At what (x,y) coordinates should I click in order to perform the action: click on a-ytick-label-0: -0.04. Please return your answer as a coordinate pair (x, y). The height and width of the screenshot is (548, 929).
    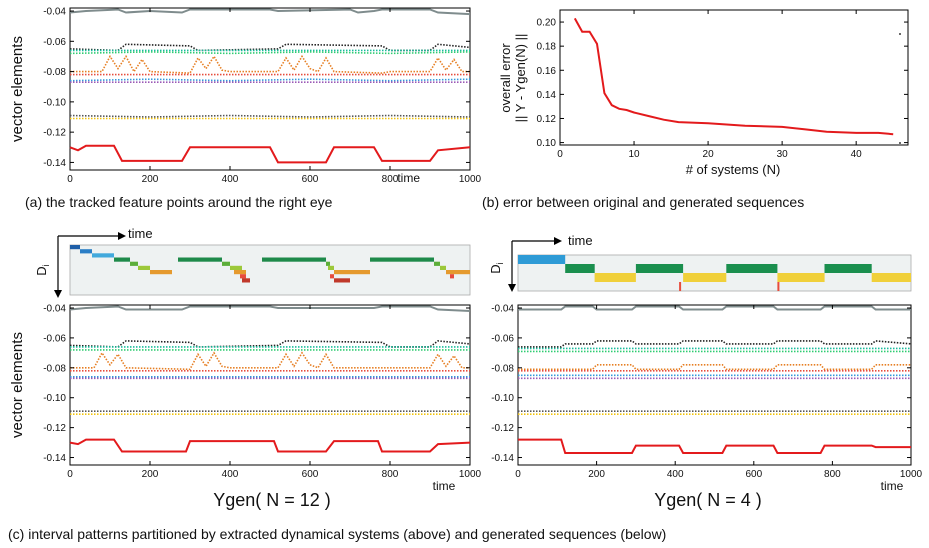
    Looking at the image, I should click on (54, 12).